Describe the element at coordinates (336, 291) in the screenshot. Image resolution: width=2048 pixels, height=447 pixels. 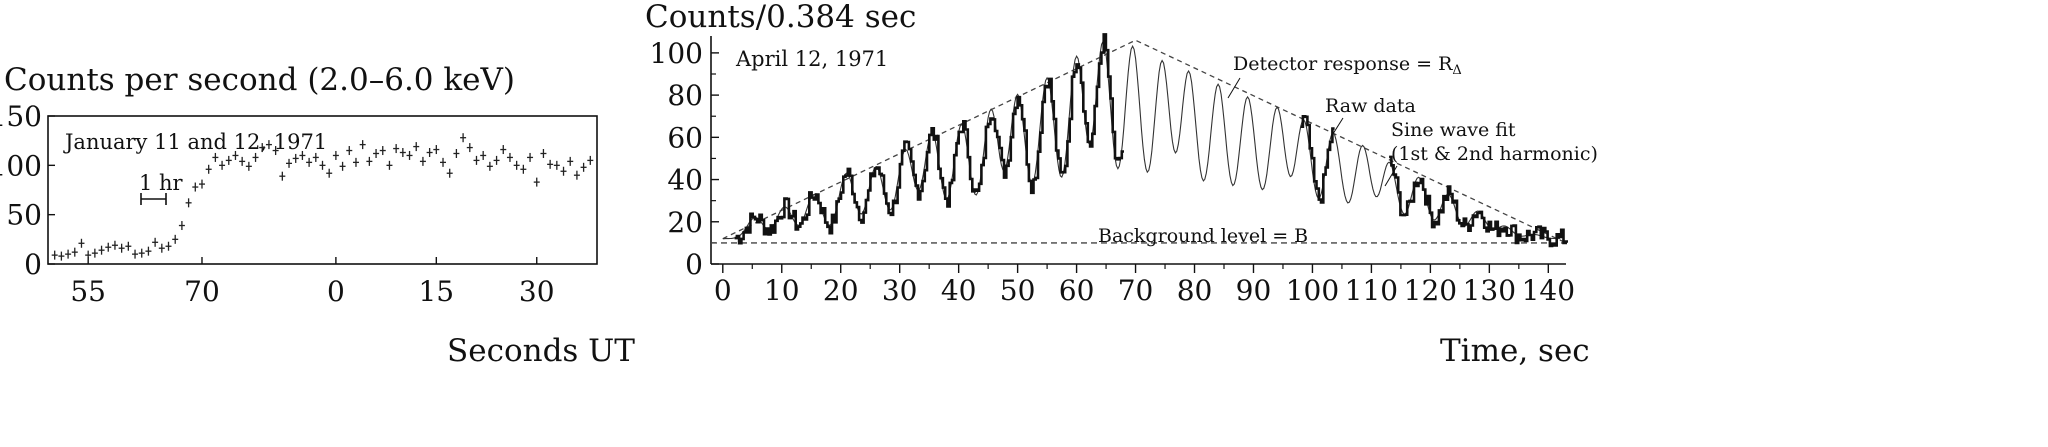
I see `left-x-tick-label: 0` at that location.